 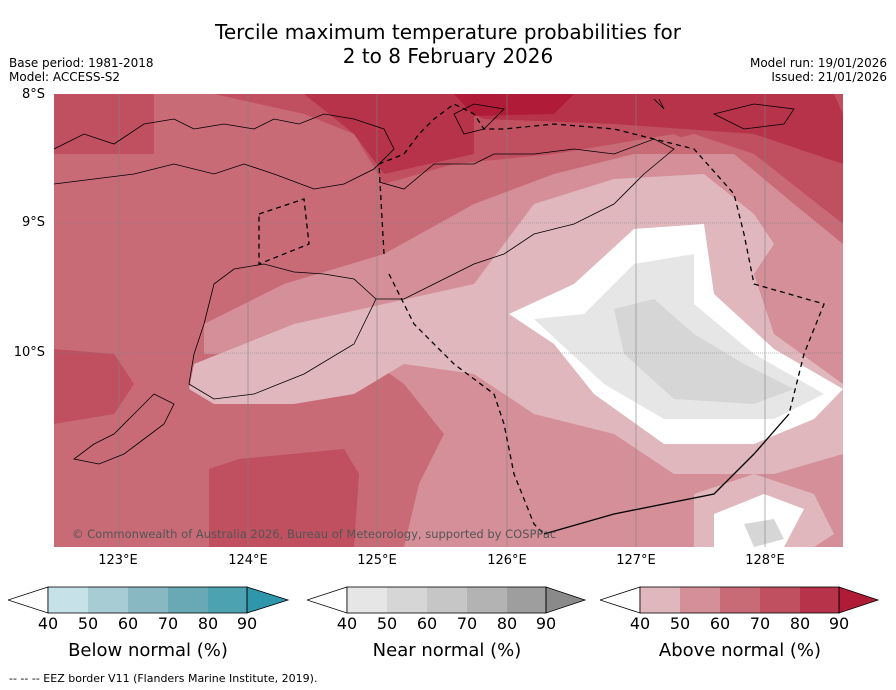 What do you see at coordinates (33, 94) in the screenshot?
I see `lat-label-8s: 8°S` at bounding box center [33, 94].